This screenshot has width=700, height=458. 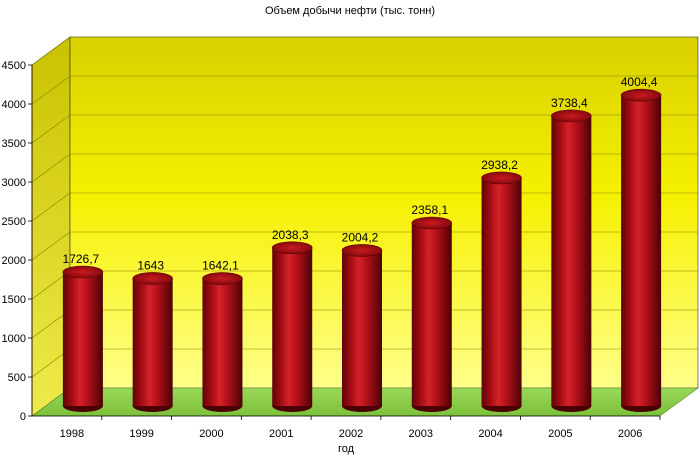 What do you see at coordinates (17, 378) in the screenshot?
I see `y-tick-label: 500` at bounding box center [17, 378].